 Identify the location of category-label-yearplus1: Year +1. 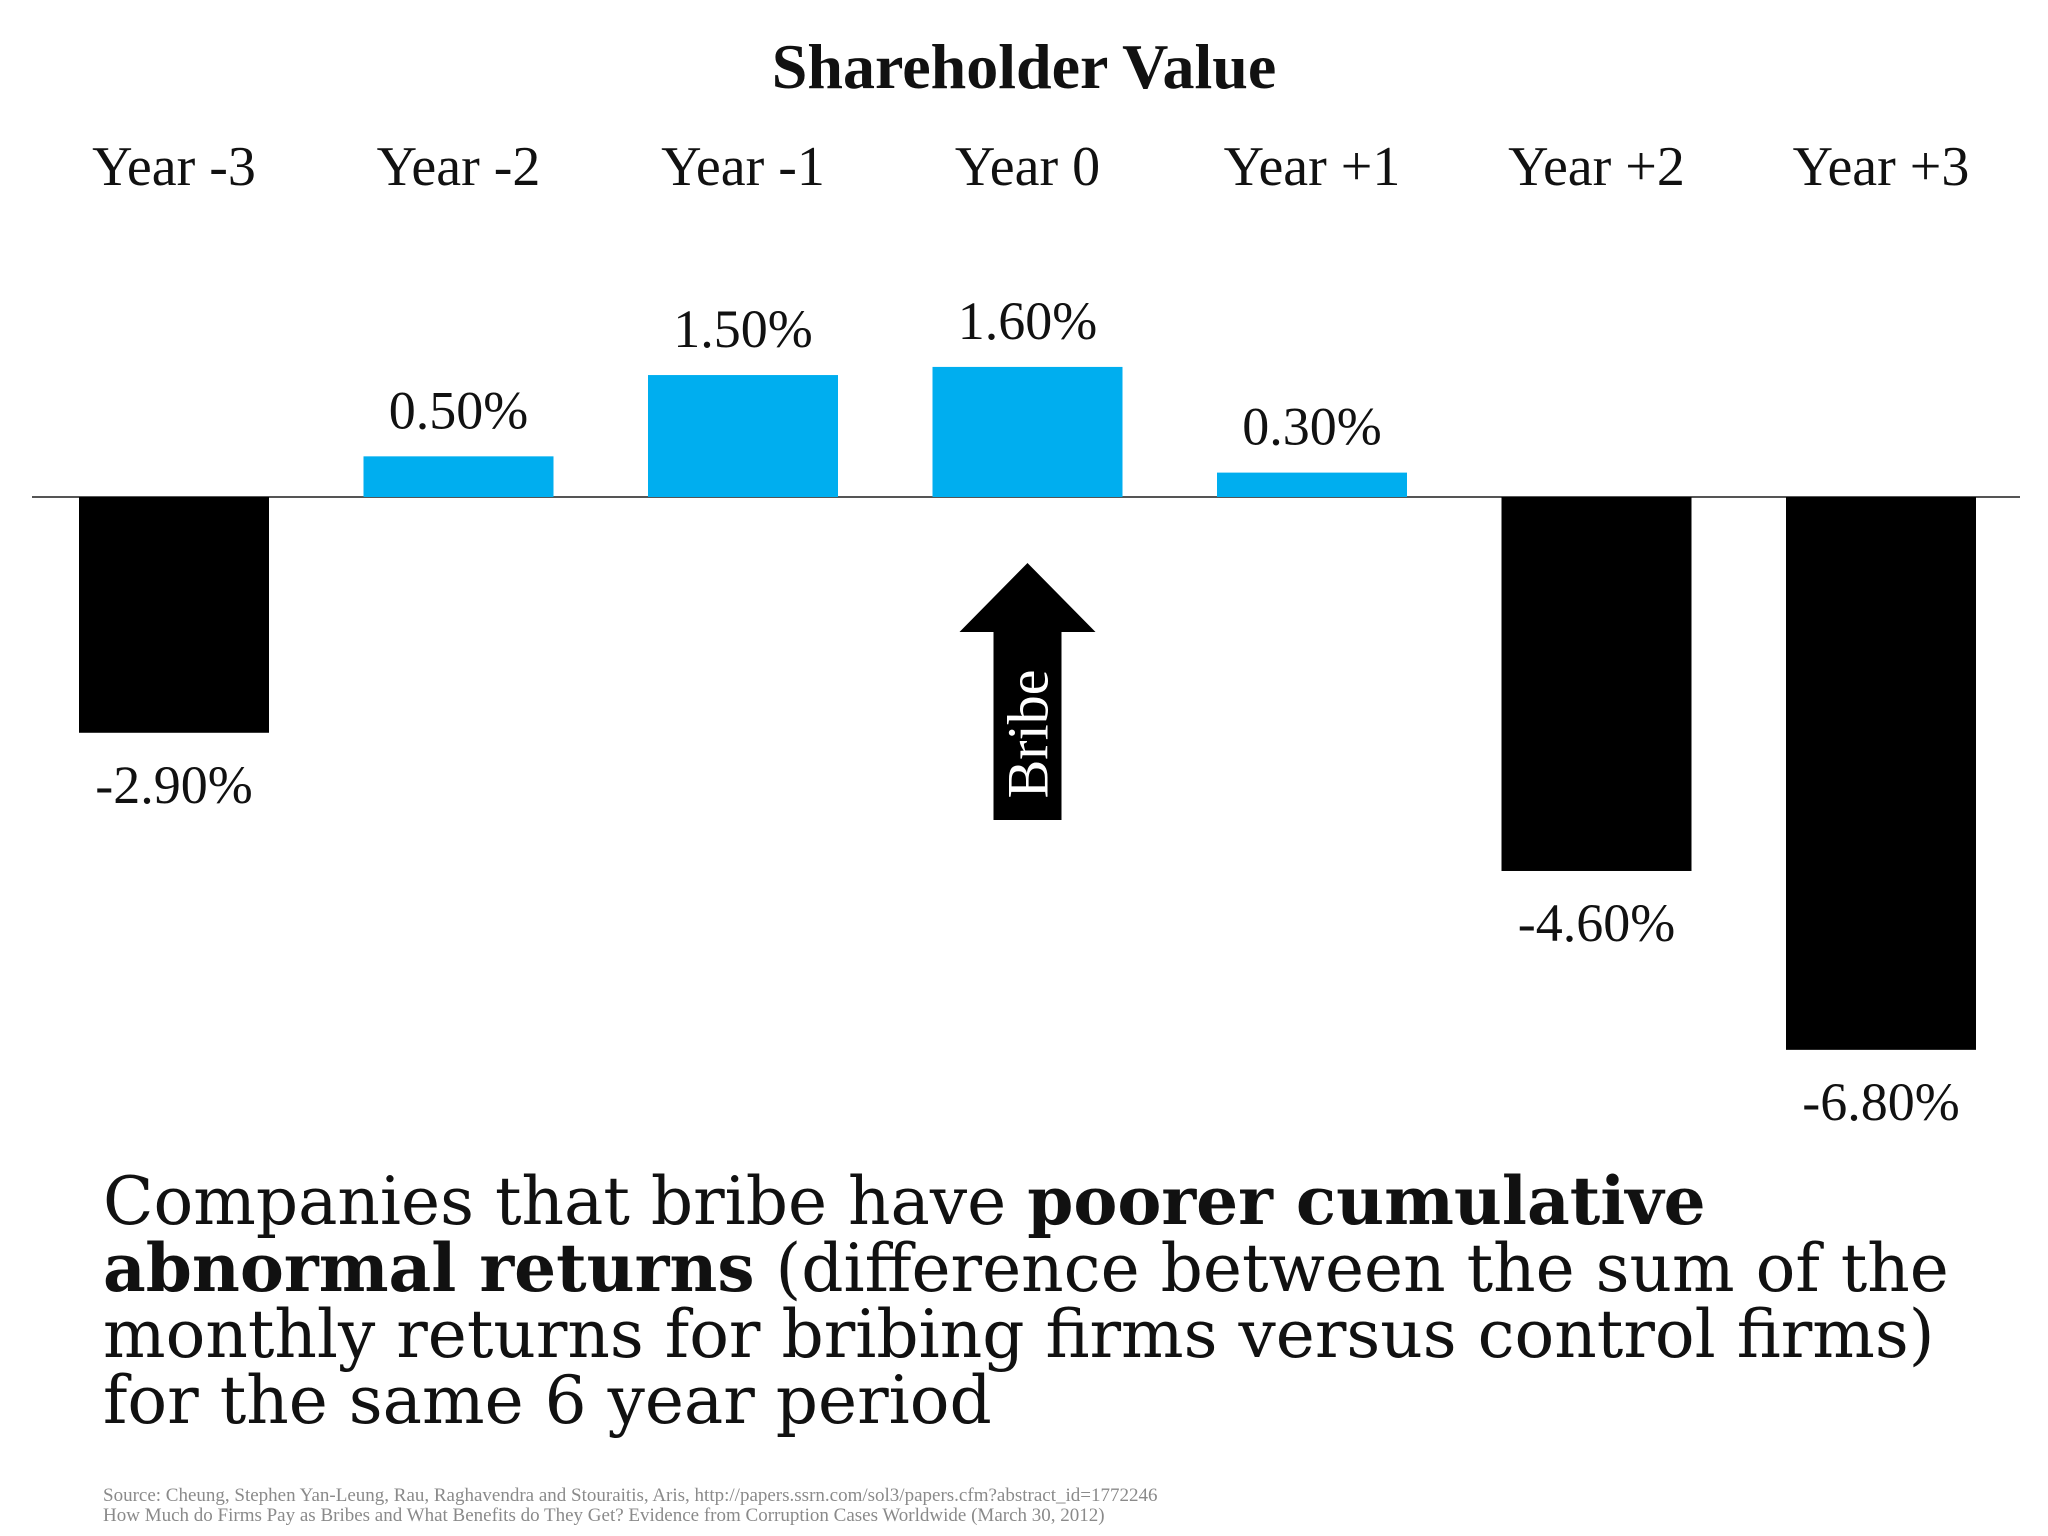
(1312, 167).